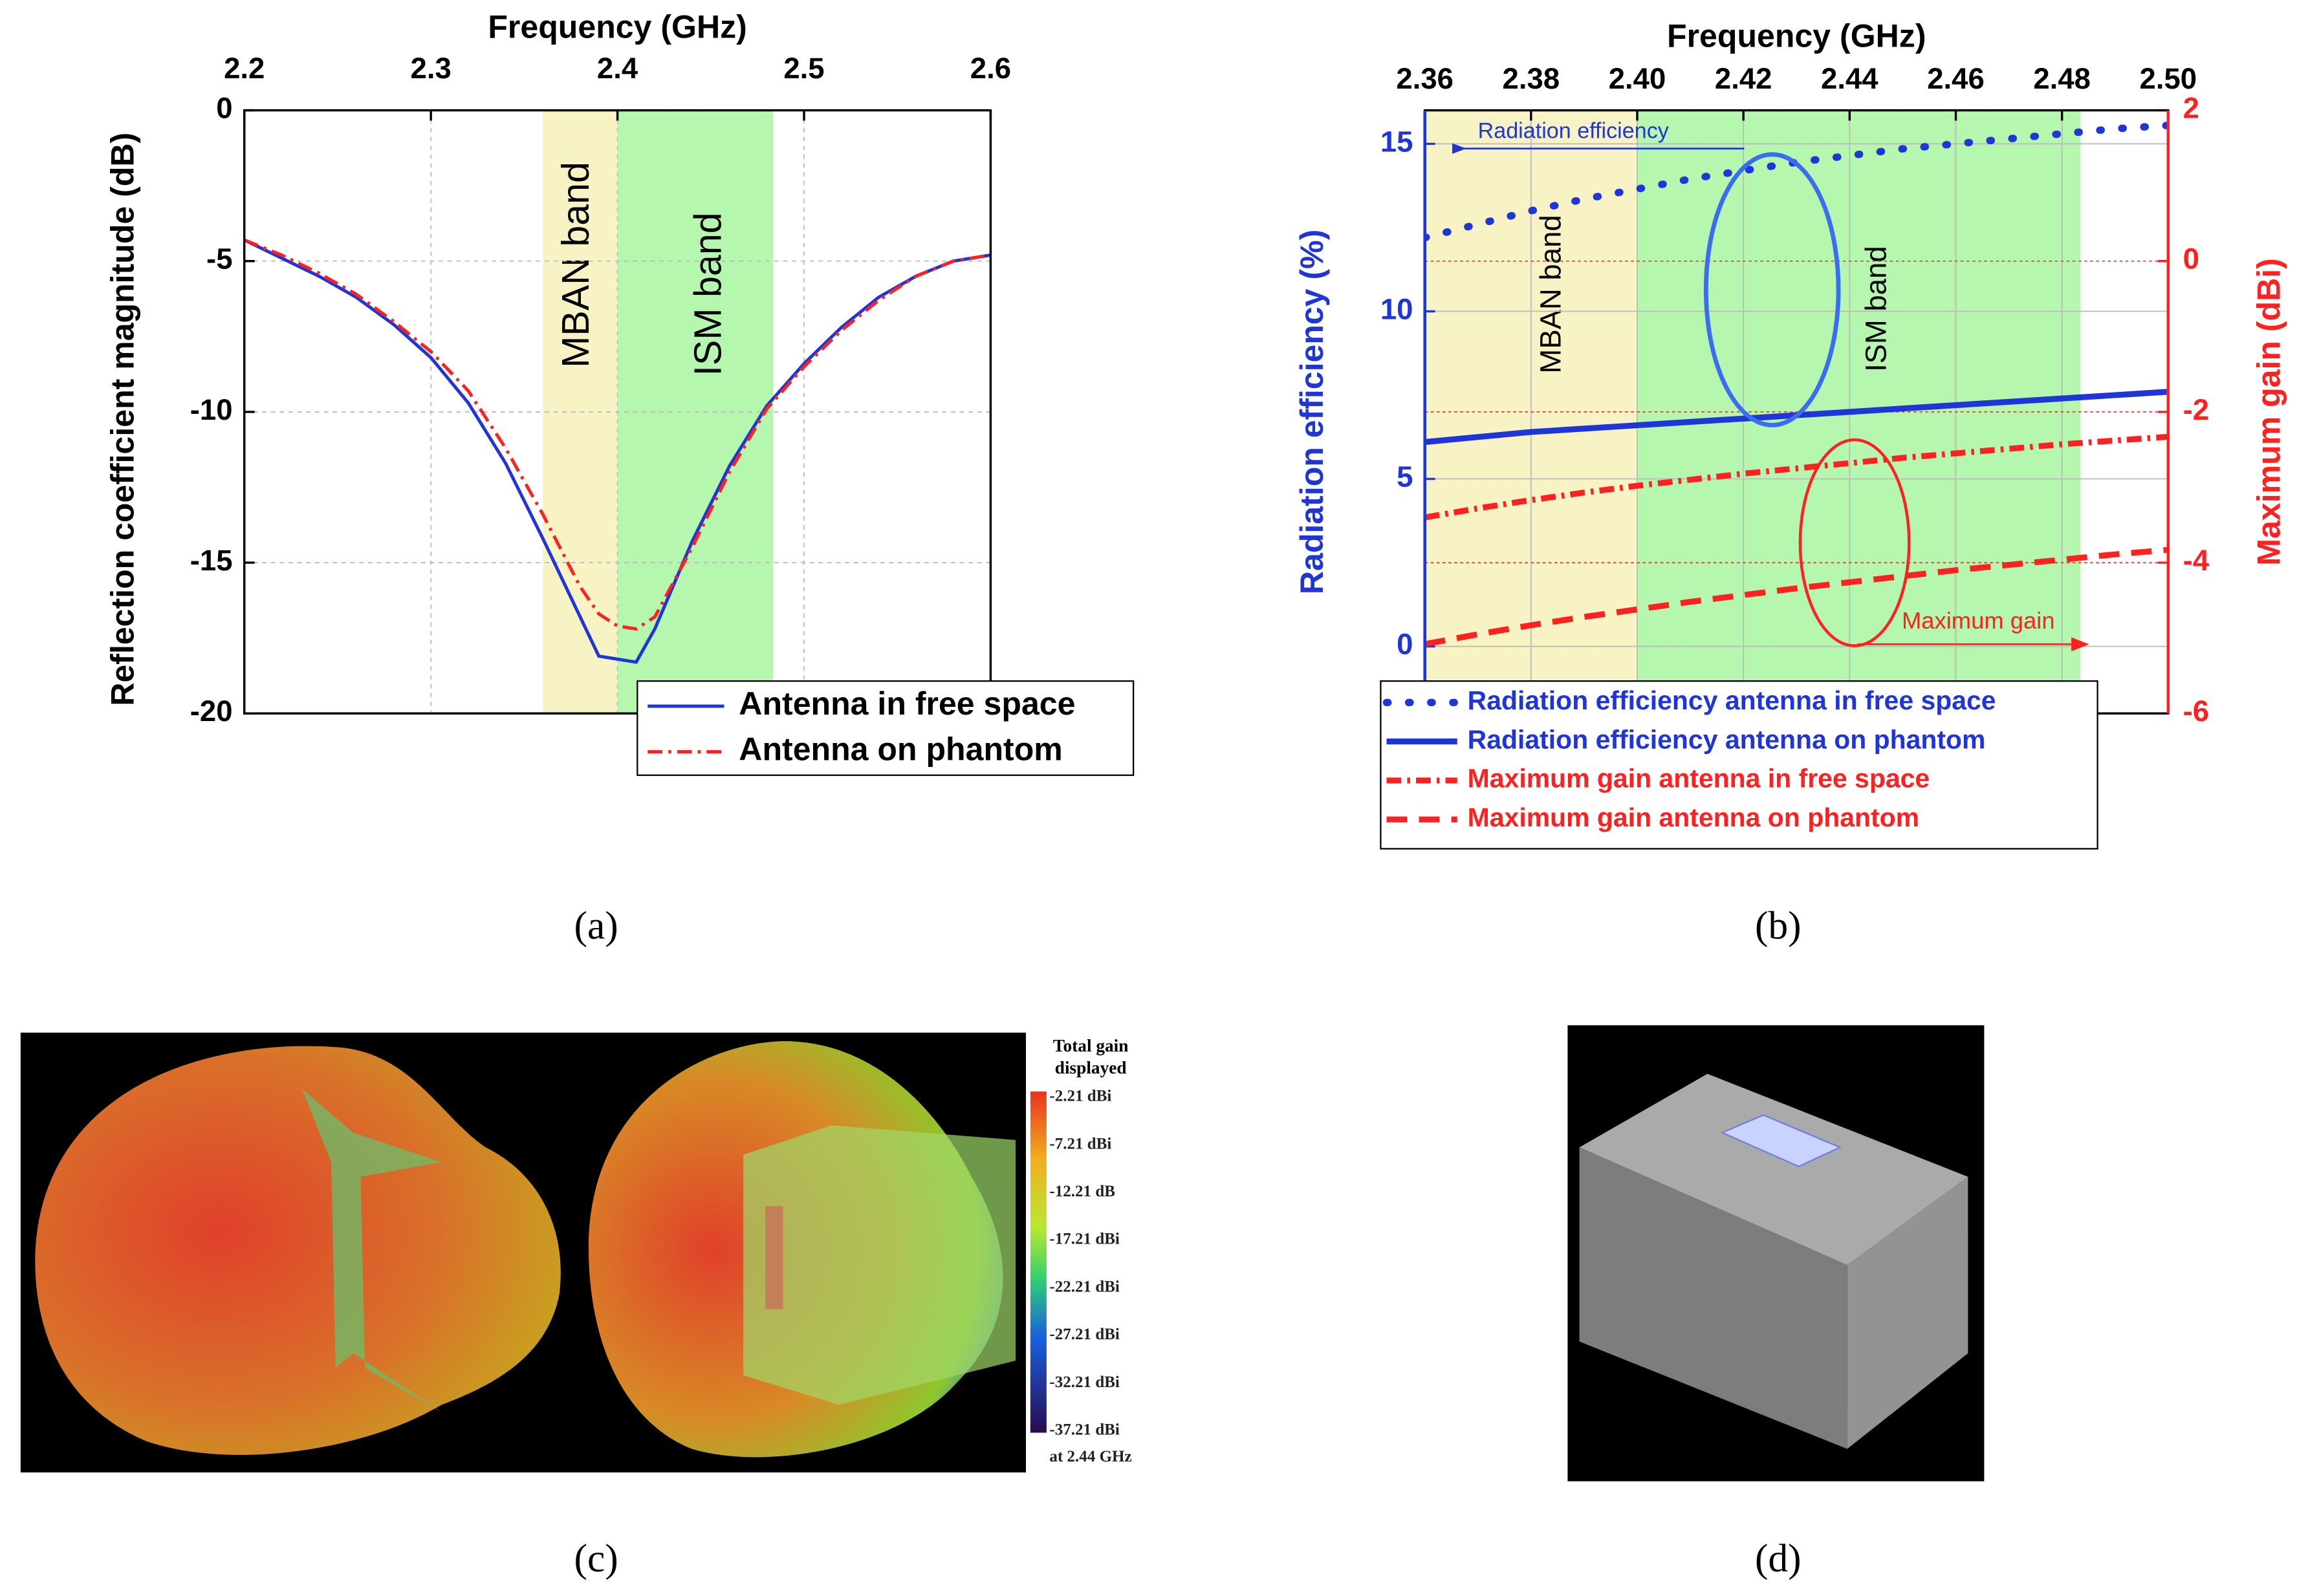  What do you see at coordinates (1091, 1045) in the screenshot?
I see `colorbar-title: Total gain` at bounding box center [1091, 1045].